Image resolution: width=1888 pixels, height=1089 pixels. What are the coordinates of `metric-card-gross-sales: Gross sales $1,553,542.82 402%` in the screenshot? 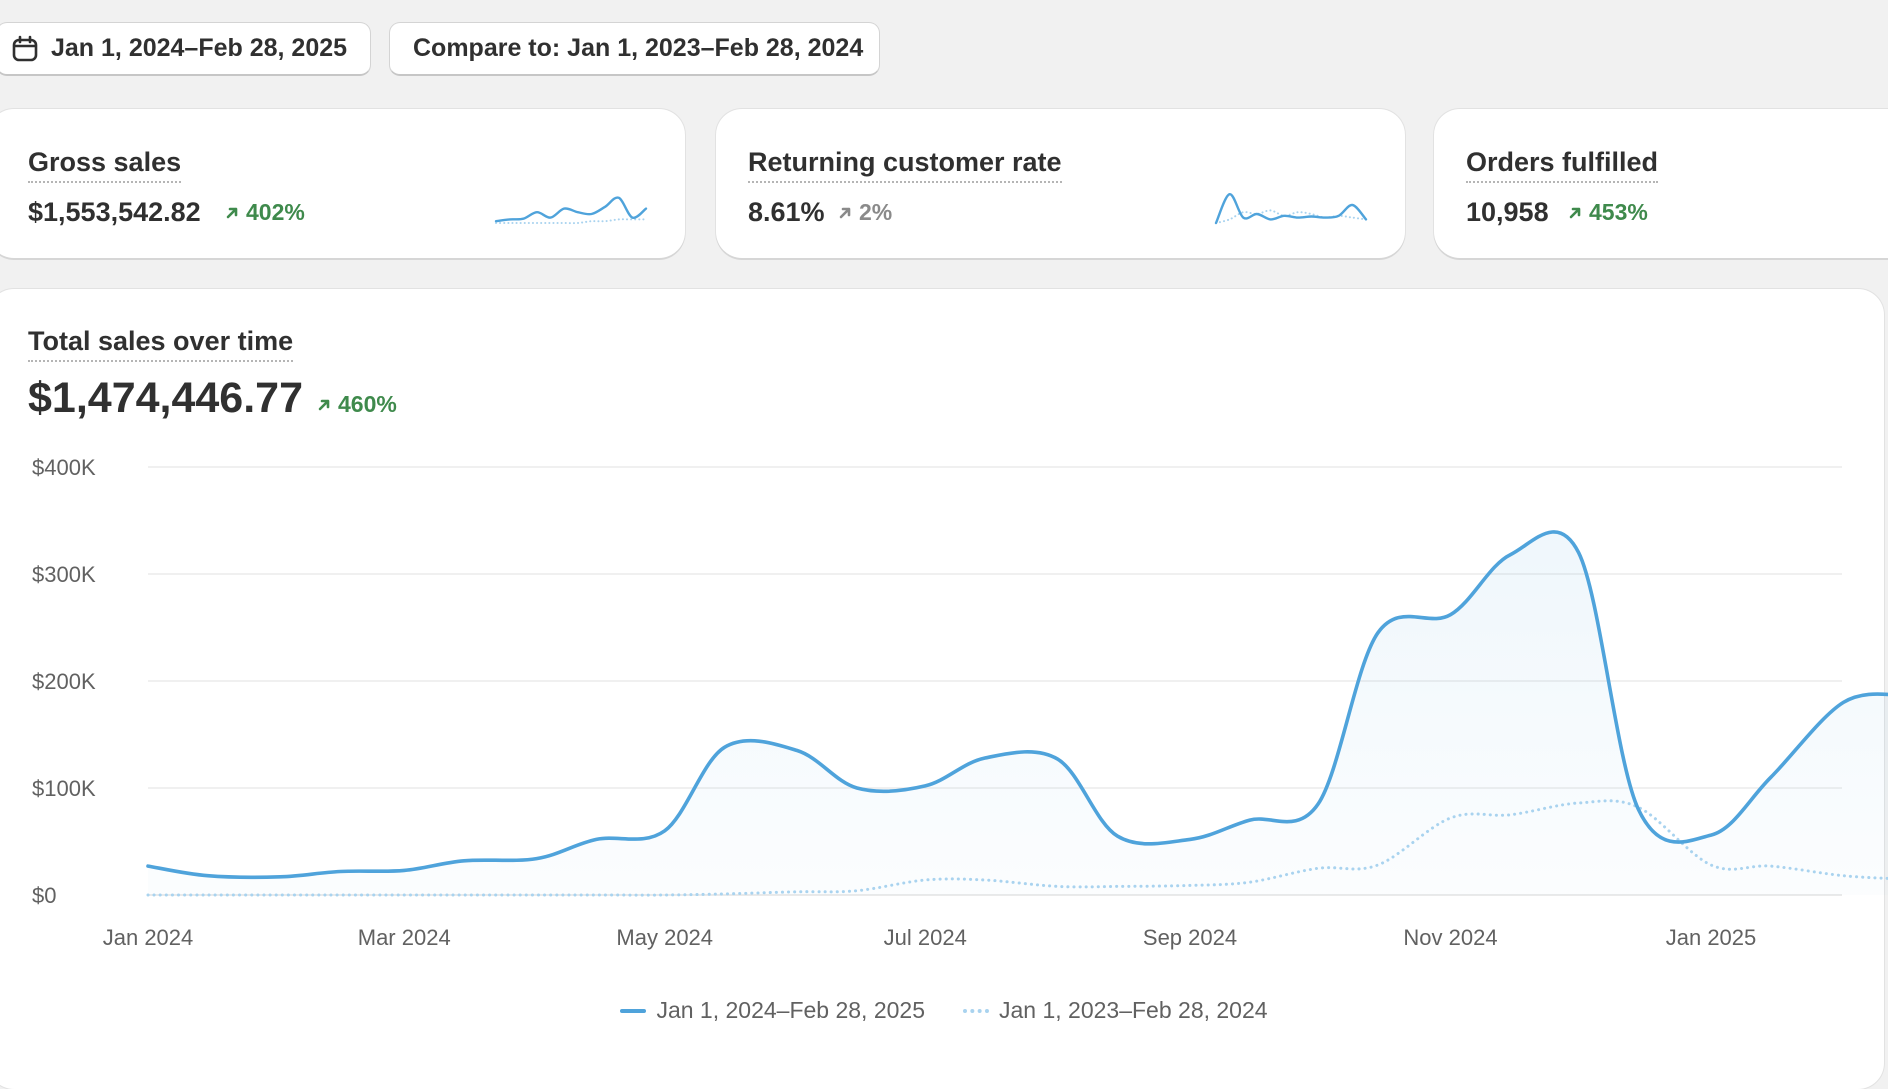 It's located at (342, 183).